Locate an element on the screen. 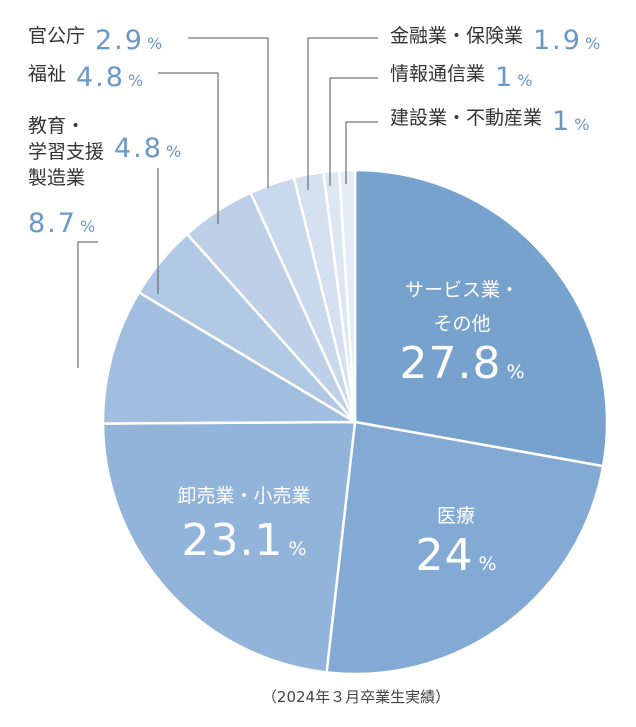  slice-category-label: 製造業 is located at coordinates (56, 178).